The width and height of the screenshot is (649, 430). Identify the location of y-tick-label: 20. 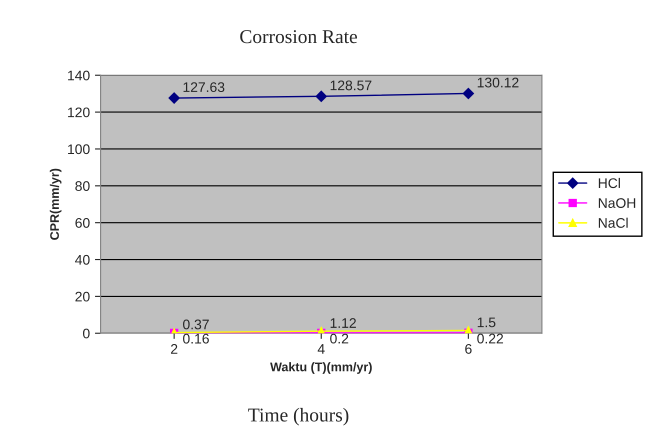
(82, 297).